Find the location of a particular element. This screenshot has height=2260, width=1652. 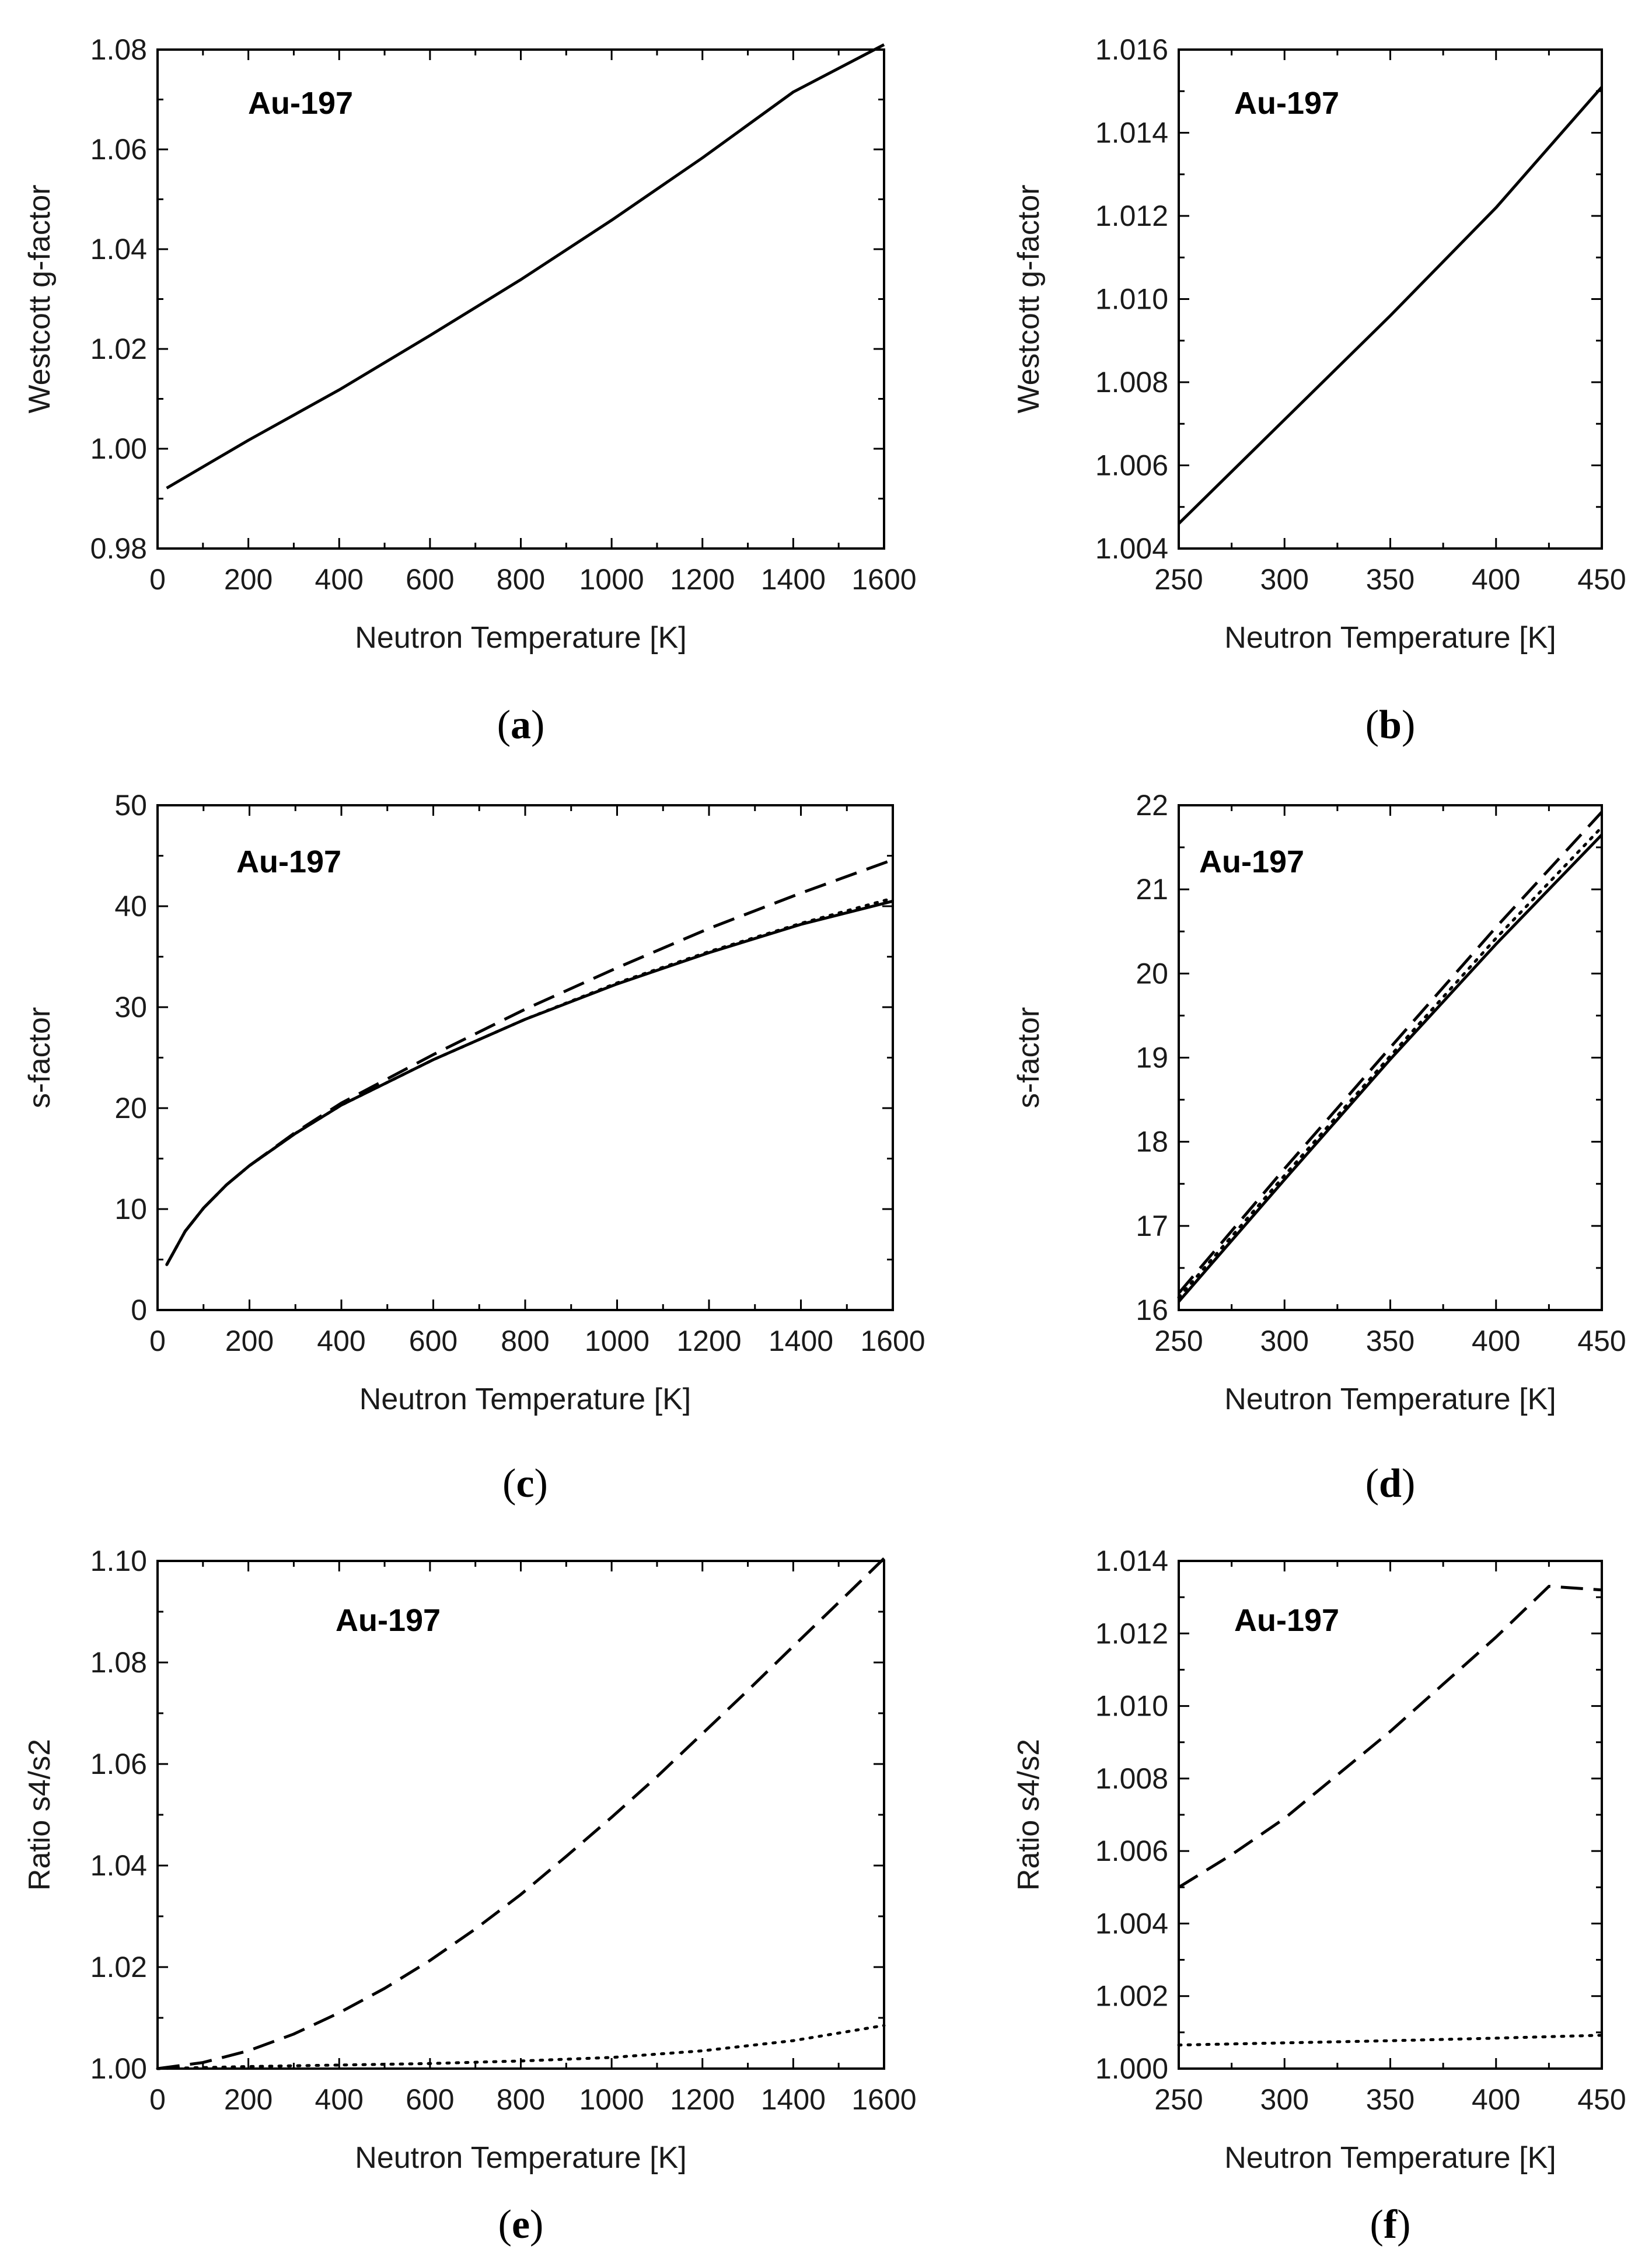

x-tick-label: 1000 is located at coordinates (612, 2099).